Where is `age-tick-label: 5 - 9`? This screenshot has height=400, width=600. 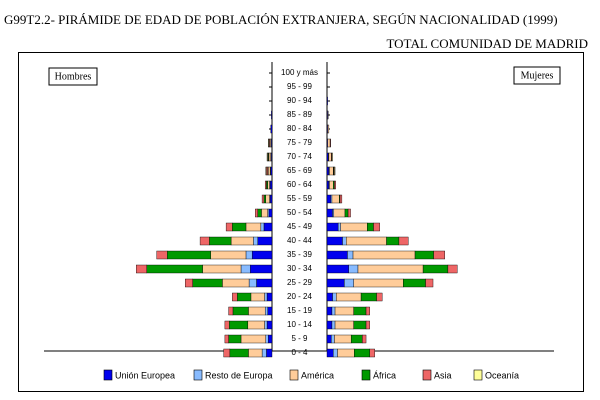 age-tick-label: 5 - 9 is located at coordinates (299, 338).